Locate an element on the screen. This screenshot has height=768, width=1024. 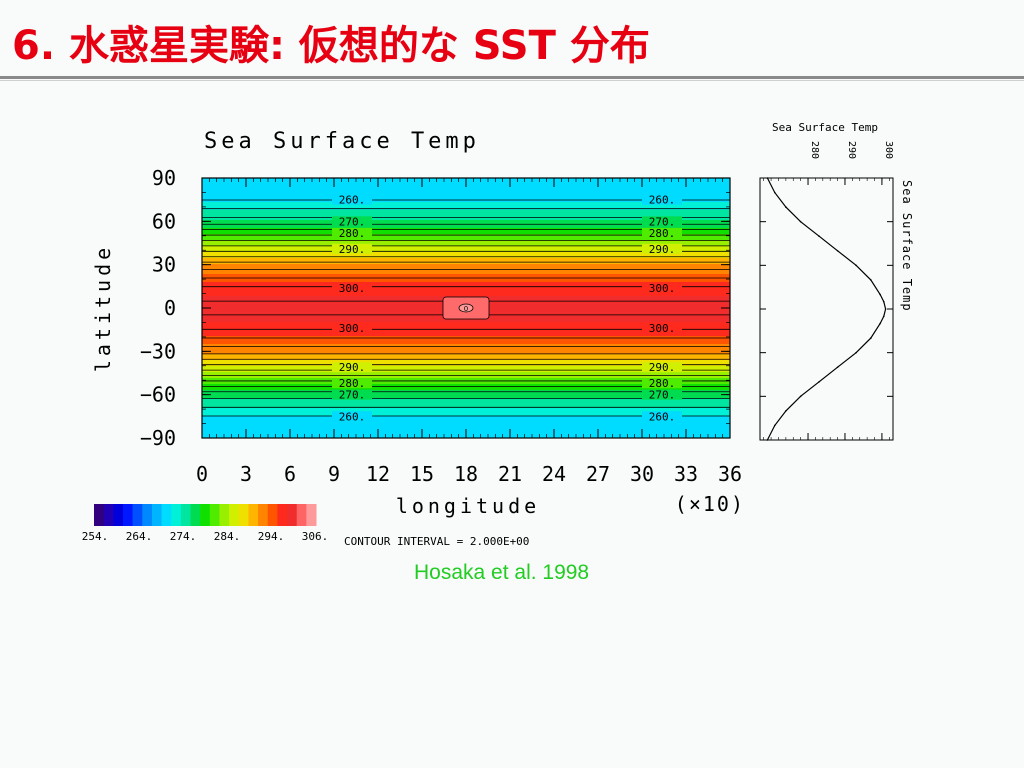
title-divider-shadow is located at coordinates (512, 80).